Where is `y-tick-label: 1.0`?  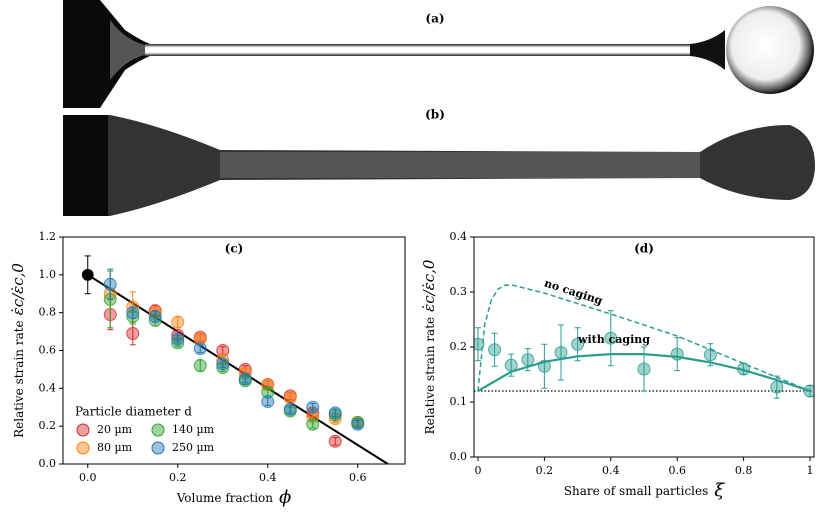
y-tick-label: 1.0 is located at coordinates (48, 274).